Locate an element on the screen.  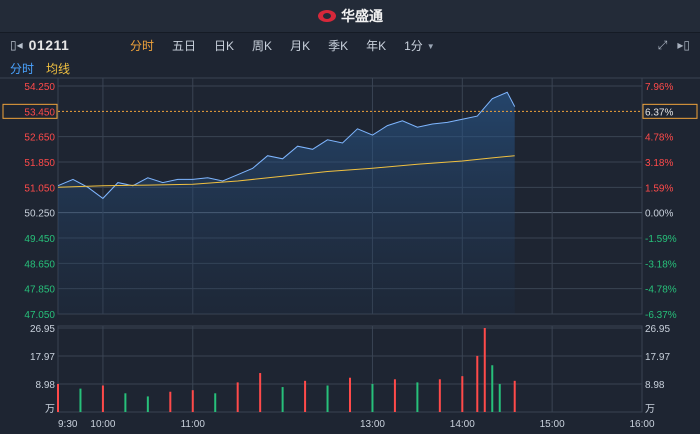
price-tick-label: 48.650 is located at coordinates (39, 264).